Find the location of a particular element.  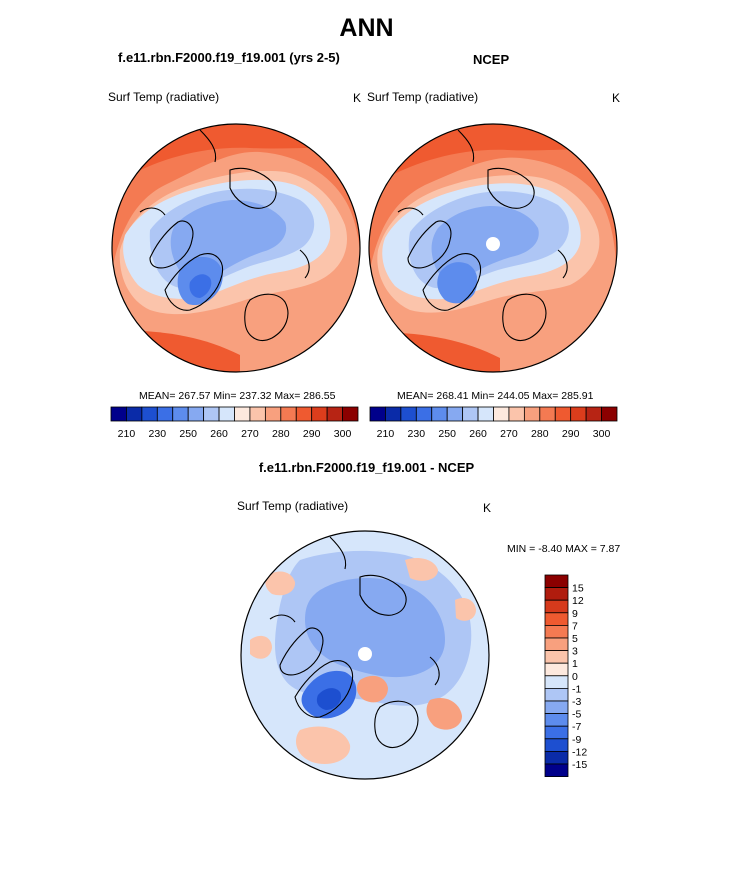

diff-colorbar-tick-label: -5 is located at coordinates (576, 715).